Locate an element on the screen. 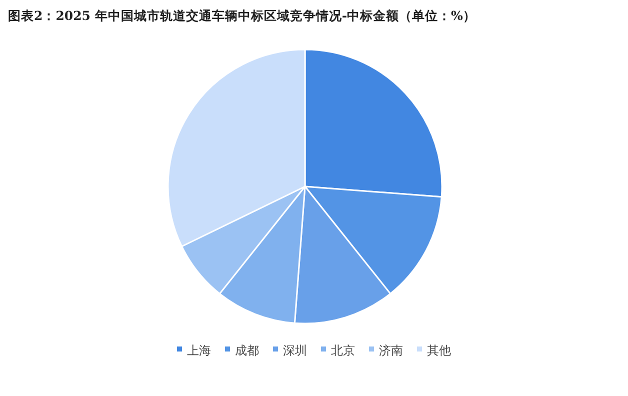 This screenshot has width=628, height=396. legend-label: 北京 is located at coordinates (343, 351).